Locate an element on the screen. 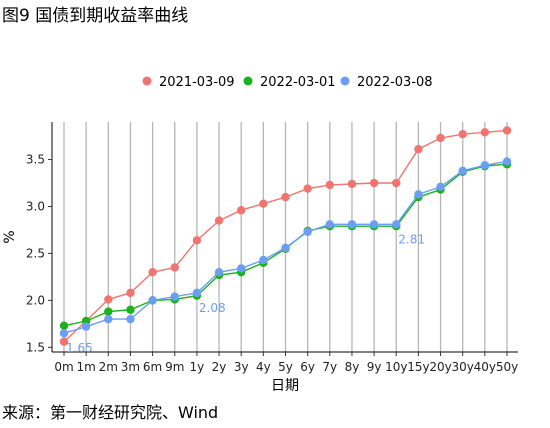 The height and width of the screenshot is (428, 550). y-tick-label: 3.0 is located at coordinates (35, 206).